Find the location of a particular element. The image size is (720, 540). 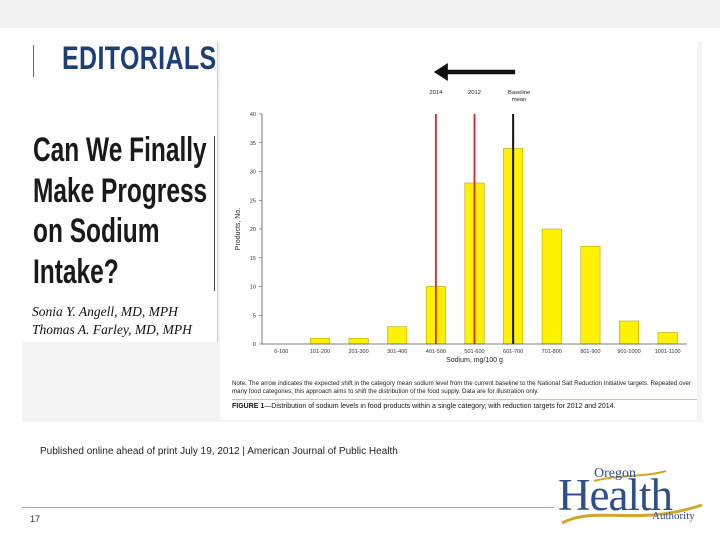

oregon-health-authority-logo: Oregon Health Authority is located at coordinates (631, 495).